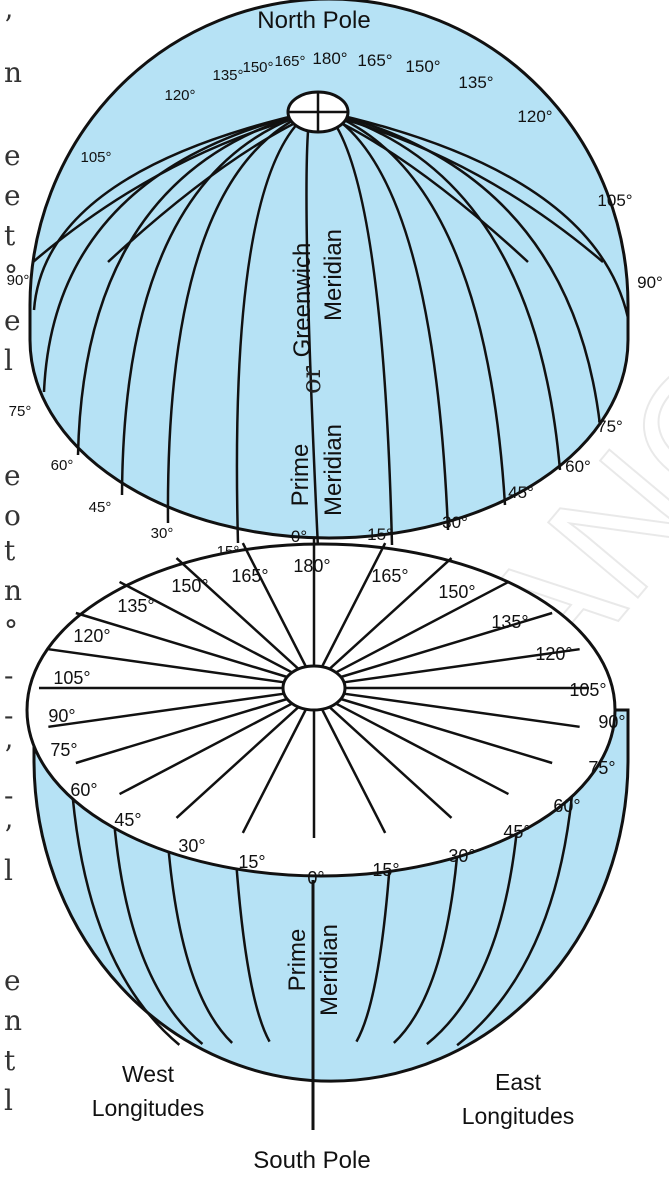 This screenshot has width=669, height=1180. What do you see at coordinates (312, 379) in the screenshot?
I see `or-label: or` at bounding box center [312, 379].